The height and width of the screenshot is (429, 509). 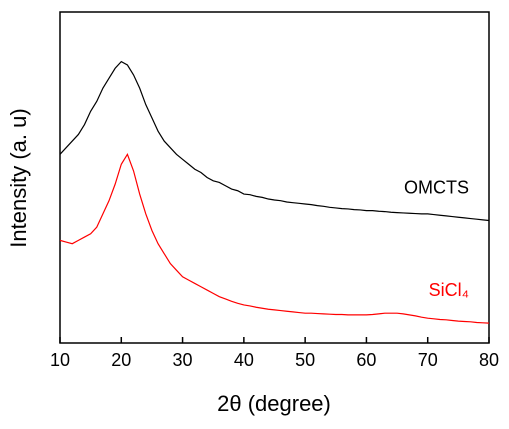 What do you see at coordinates (366, 360) in the screenshot?
I see `x-tick-label: 60` at bounding box center [366, 360].